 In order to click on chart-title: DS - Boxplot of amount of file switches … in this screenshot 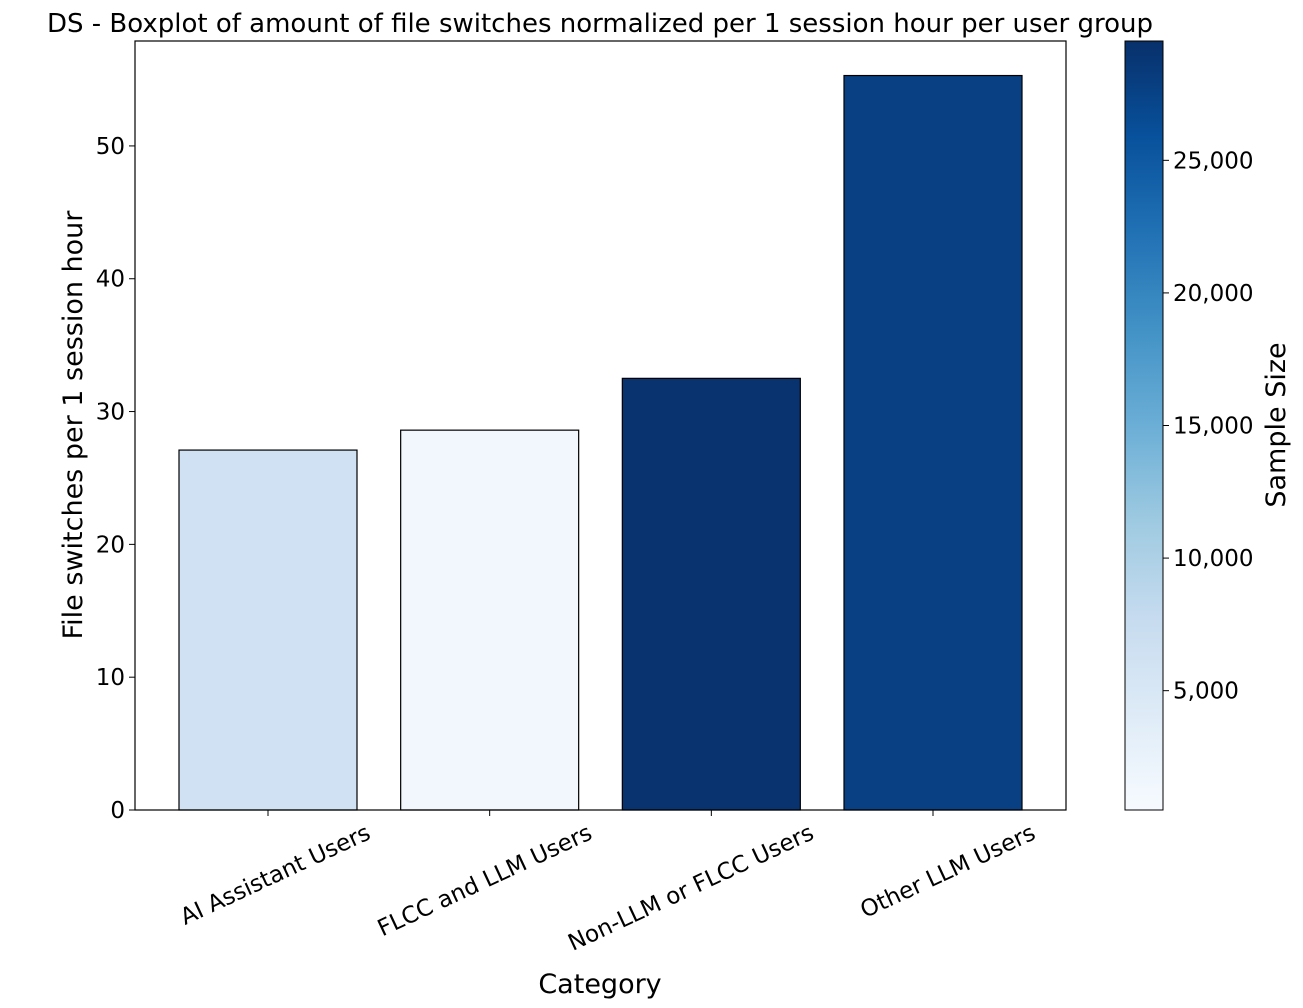, I will do `click(600, 24)`.